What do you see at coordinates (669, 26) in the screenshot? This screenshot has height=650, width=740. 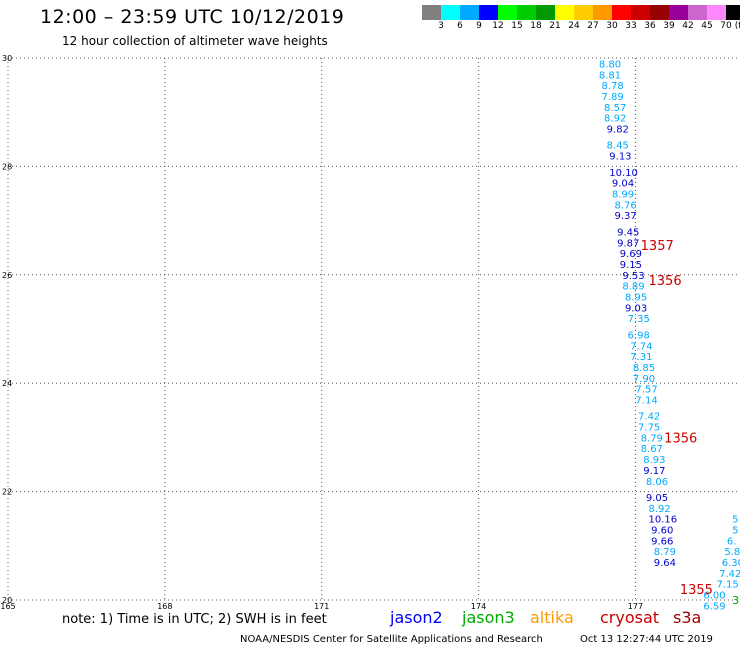 I see `legend-tick-label: 39` at bounding box center [669, 26].